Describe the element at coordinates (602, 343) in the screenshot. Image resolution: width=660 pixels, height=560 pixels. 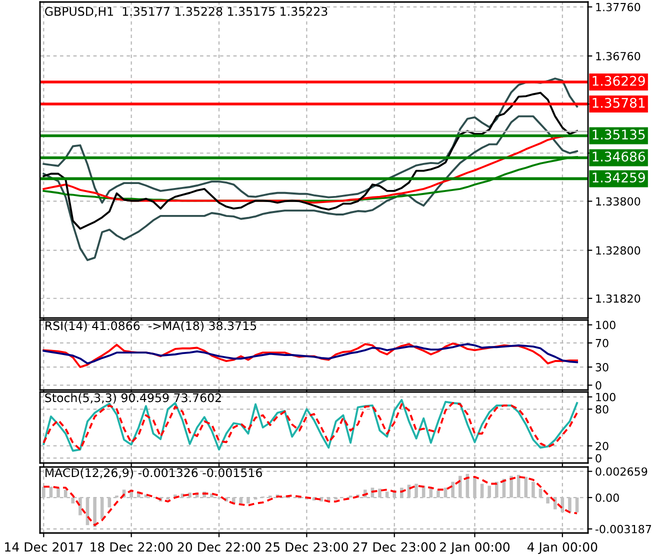
I see `y-tick-label: 70` at that location.